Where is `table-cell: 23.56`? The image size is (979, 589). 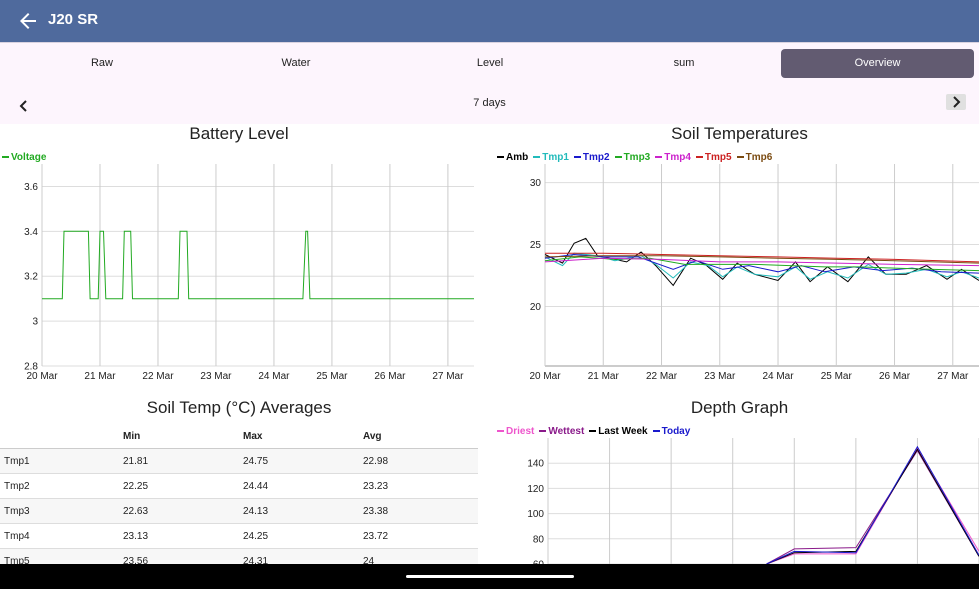 table-cell: 23.56 is located at coordinates (136, 561).